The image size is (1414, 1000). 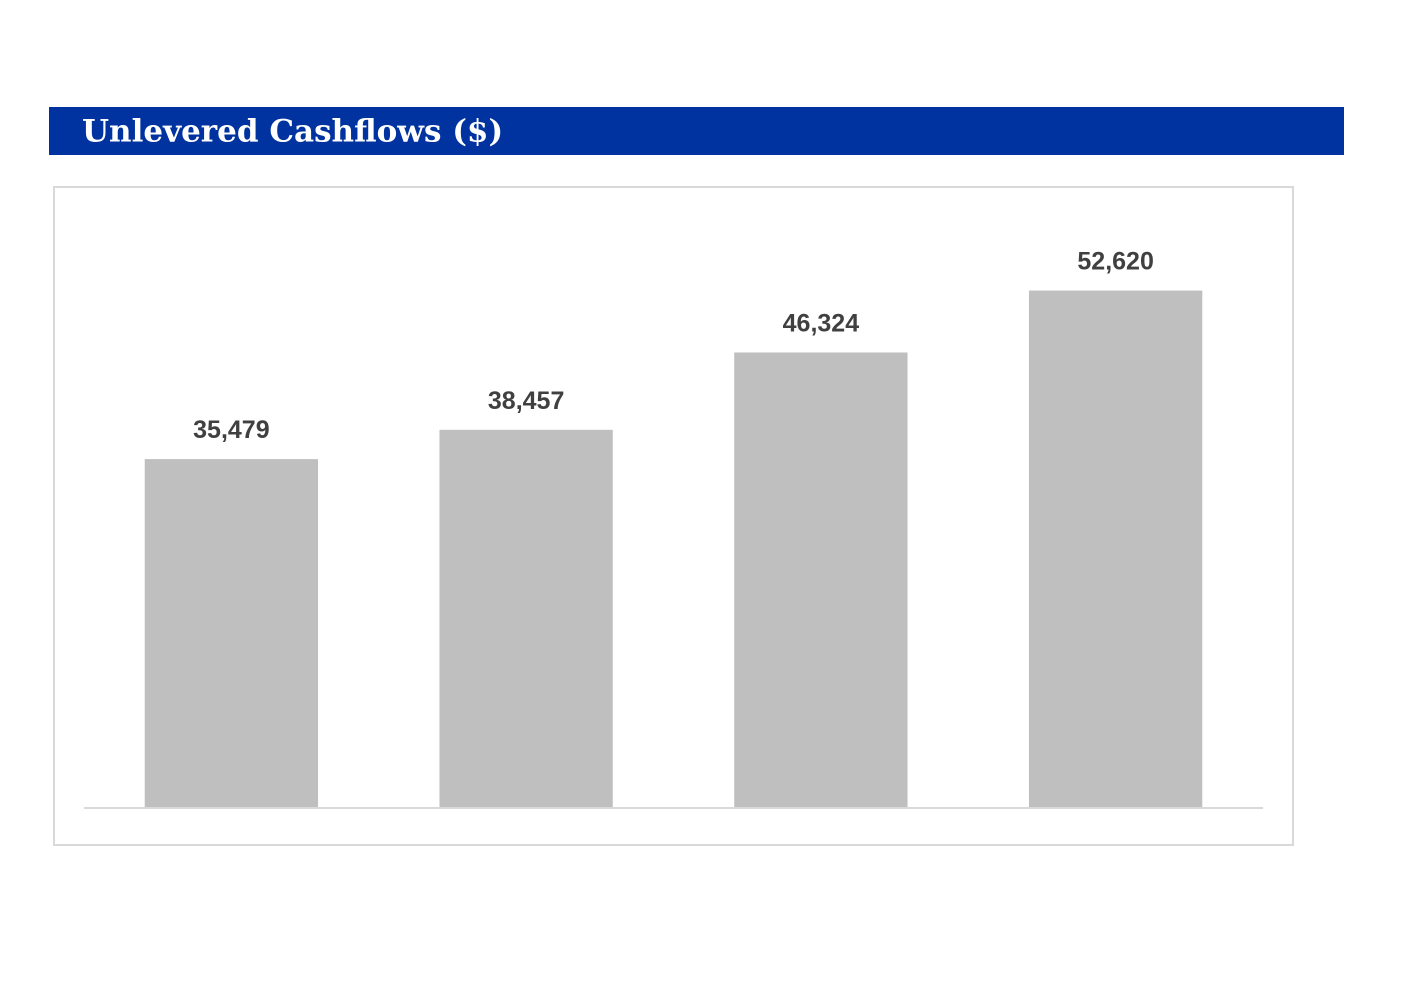 I want to click on data-label: 46,324, so click(x=821, y=323).